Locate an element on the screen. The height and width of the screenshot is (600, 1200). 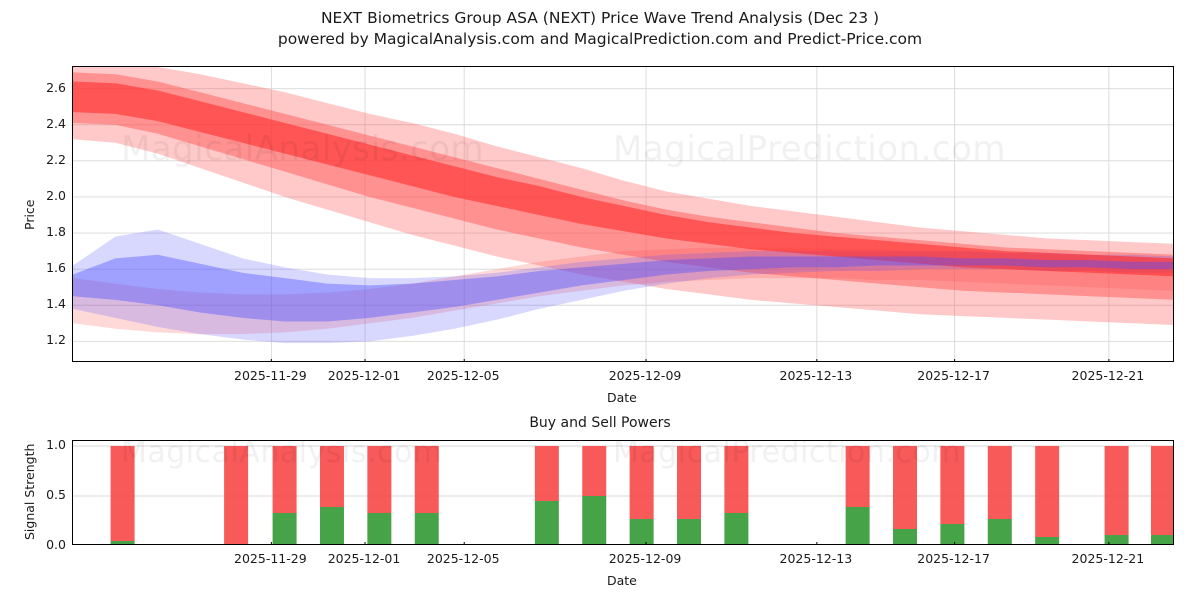
price-ytick: 1.8 is located at coordinates (56, 232).